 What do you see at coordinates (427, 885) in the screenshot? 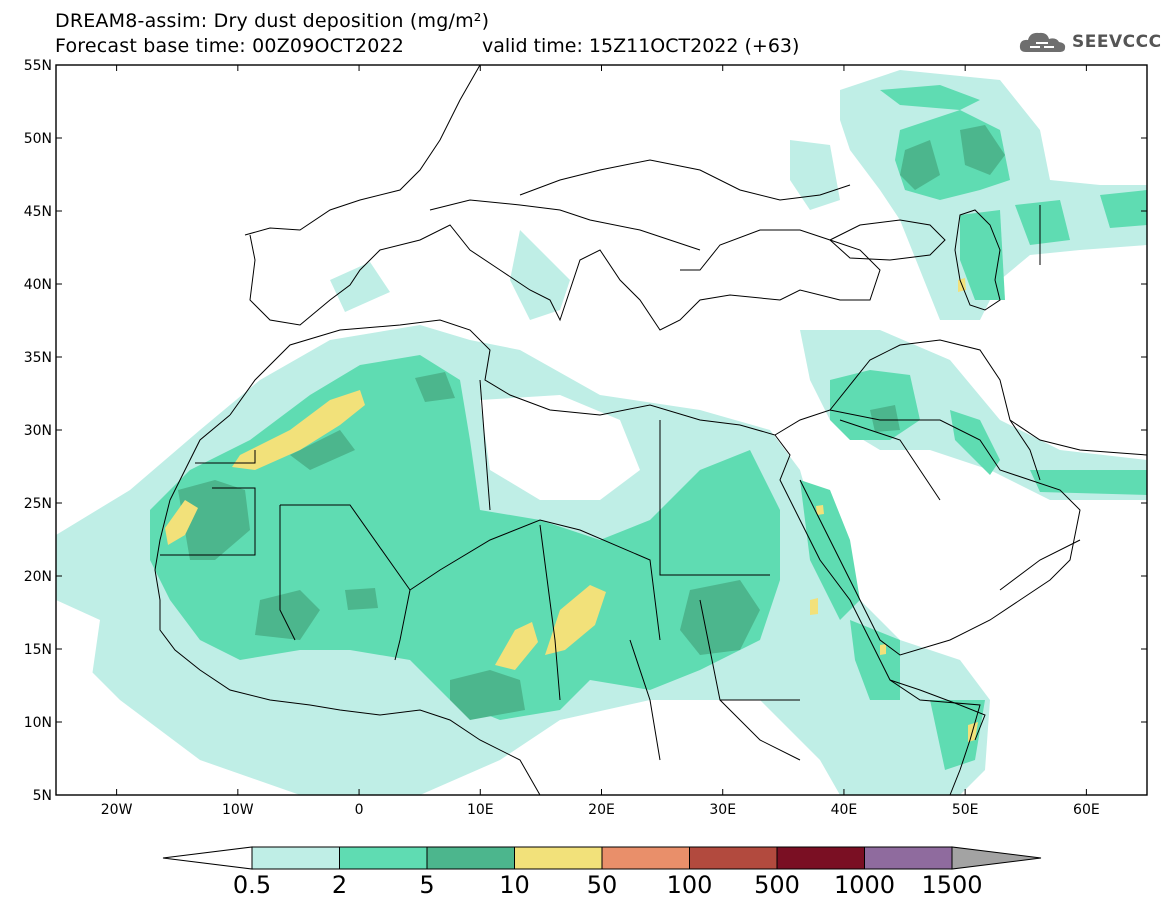
I see `colorbar-label: 5` at bounding box center [427, 885].